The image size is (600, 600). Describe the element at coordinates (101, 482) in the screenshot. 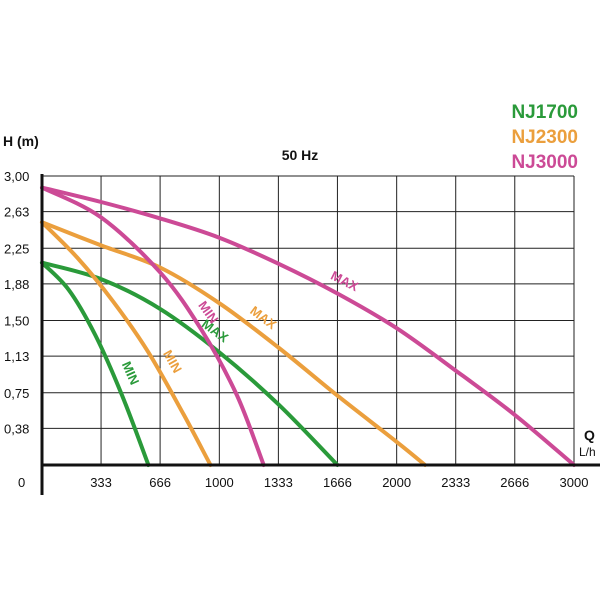

I see `x-tick-label-333: 333` at that location.